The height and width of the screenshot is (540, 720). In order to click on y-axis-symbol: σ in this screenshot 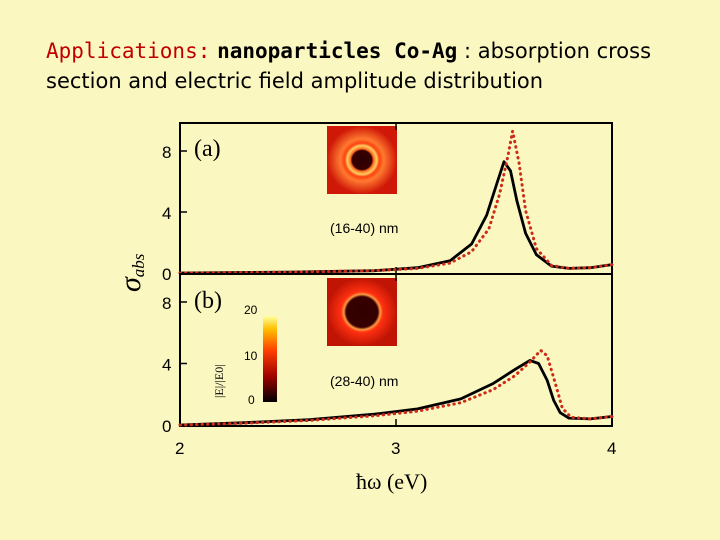, I will do `click(130, 284)`.